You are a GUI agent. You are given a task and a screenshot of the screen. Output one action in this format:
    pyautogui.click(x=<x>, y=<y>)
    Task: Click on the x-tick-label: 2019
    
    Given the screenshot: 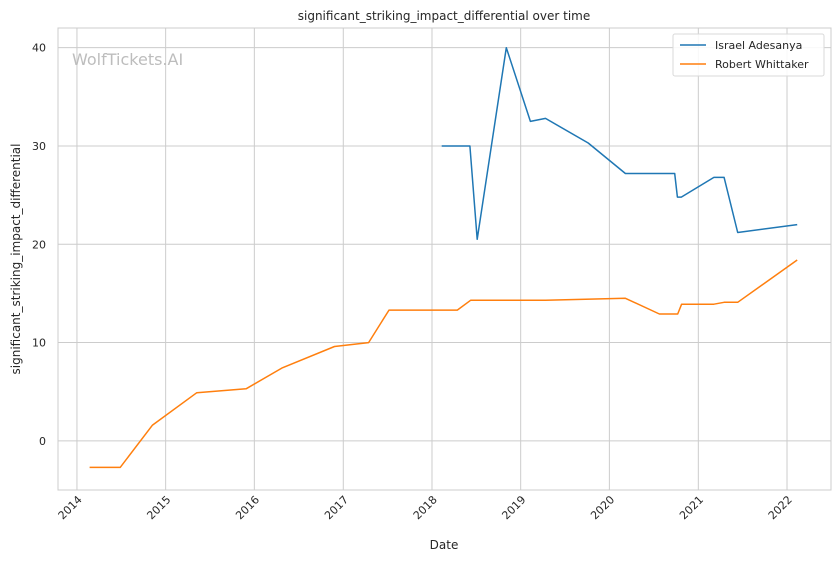 What is the action you would take?
    pyautogui.click(x=513, y=507)
    